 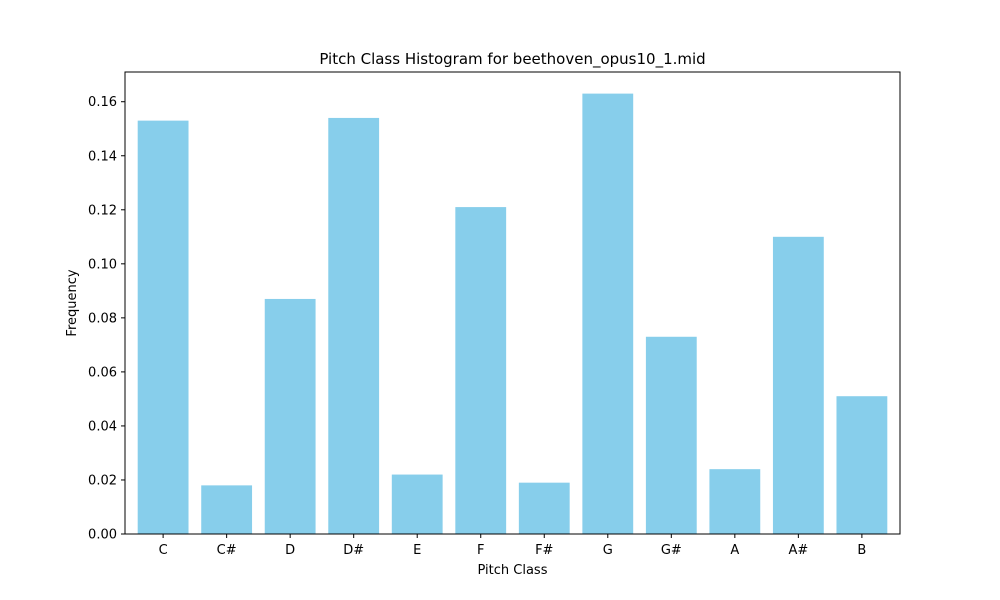 I want to click on bar-c-sharp, so click(x=227, y=509).